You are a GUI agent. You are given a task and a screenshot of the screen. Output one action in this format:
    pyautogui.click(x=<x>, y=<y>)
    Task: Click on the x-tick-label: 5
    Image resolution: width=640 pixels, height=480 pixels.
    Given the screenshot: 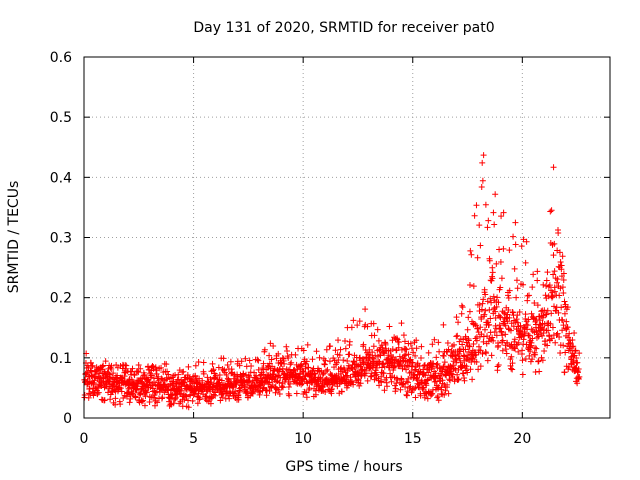 What is the action you would take?
    pyautogui.click(x=193, y=439)
    